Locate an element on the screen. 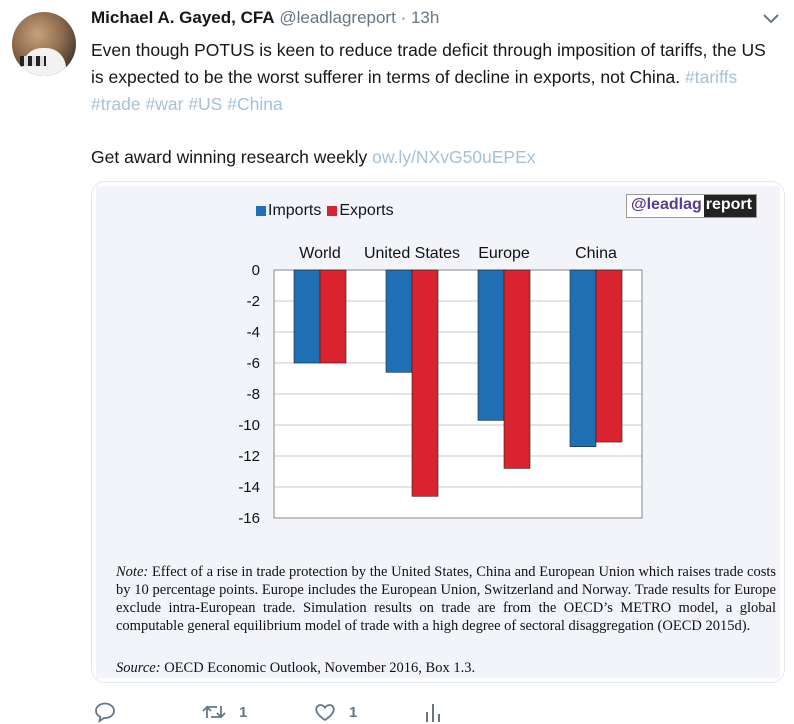 Image resolution: width=794 pixels, height=724 pixels. category-label: World is located at coordinates (320, 253).